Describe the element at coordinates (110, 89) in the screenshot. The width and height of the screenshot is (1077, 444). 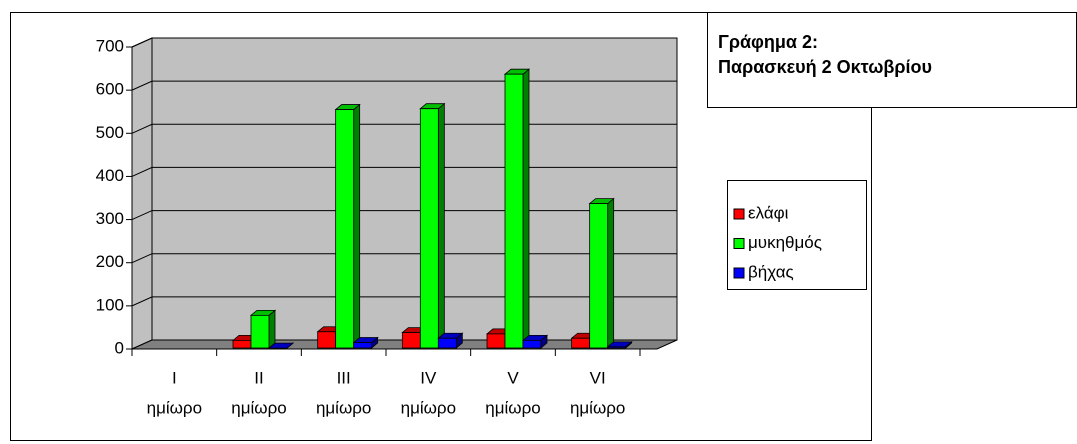
I see `y-tick-label: 600` at that location.